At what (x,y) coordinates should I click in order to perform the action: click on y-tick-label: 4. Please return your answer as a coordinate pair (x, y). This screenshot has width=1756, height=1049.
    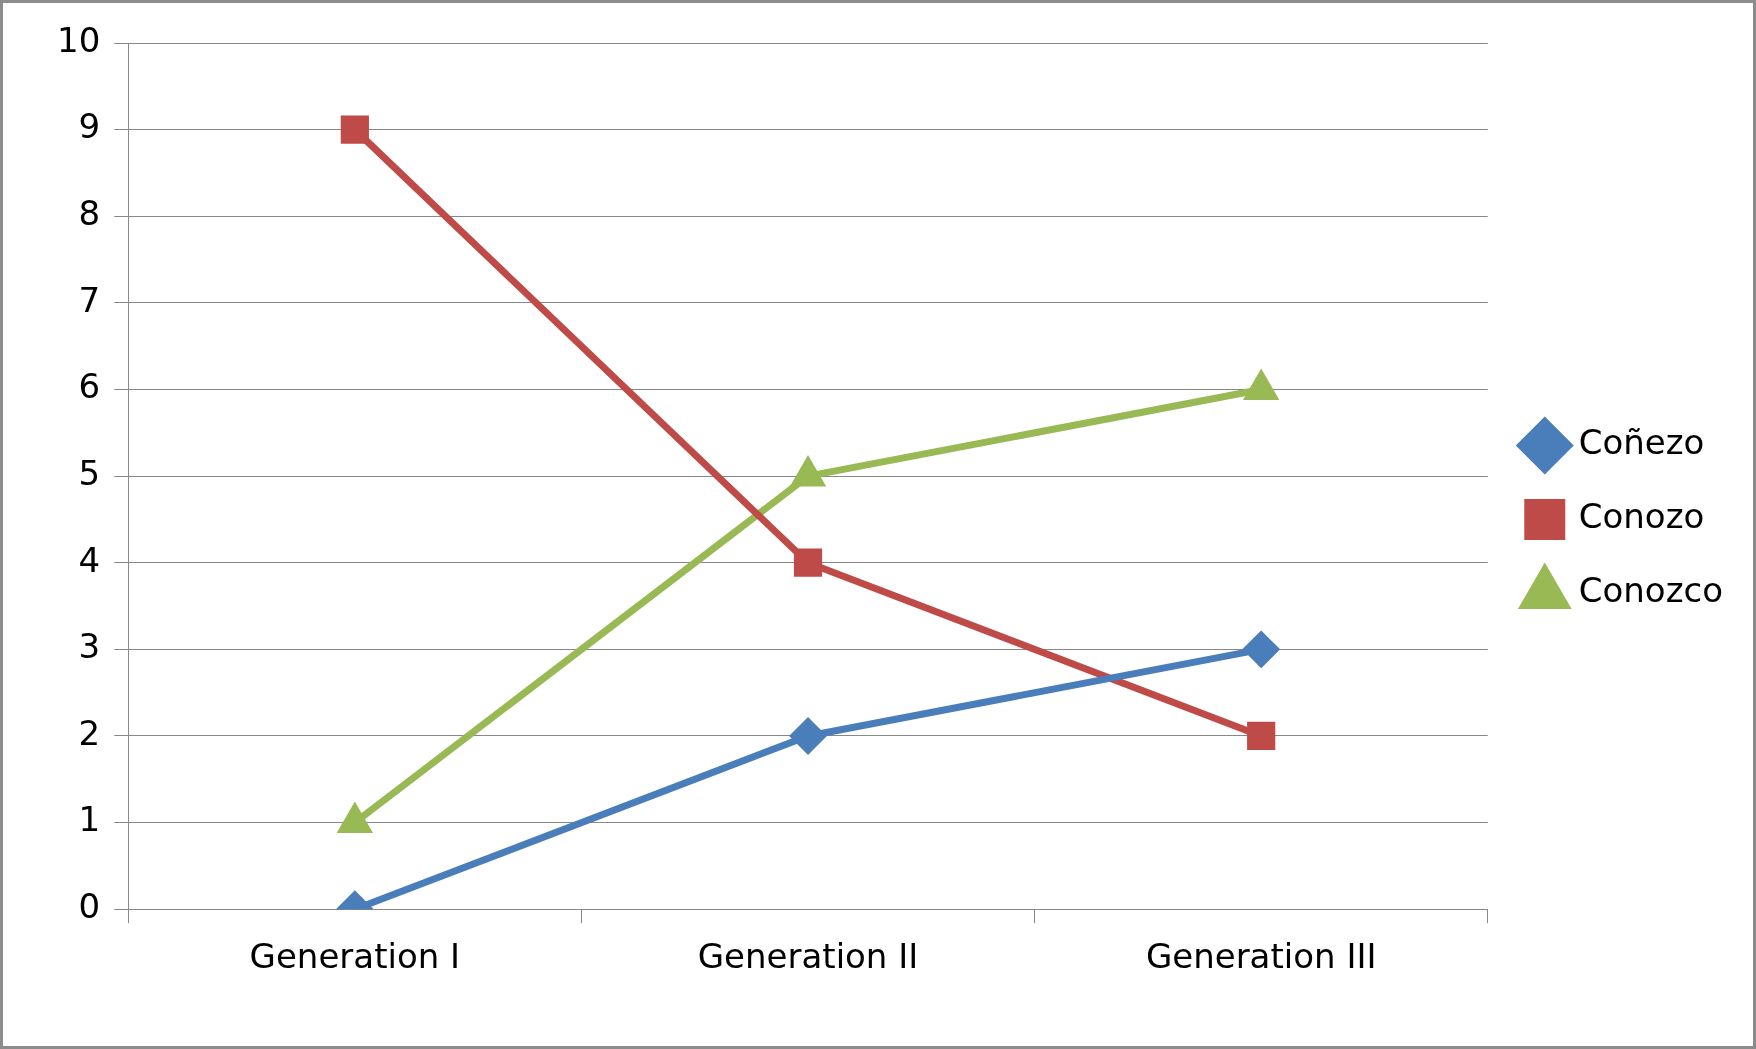
    Looking at the image, I should click on (89, 559).